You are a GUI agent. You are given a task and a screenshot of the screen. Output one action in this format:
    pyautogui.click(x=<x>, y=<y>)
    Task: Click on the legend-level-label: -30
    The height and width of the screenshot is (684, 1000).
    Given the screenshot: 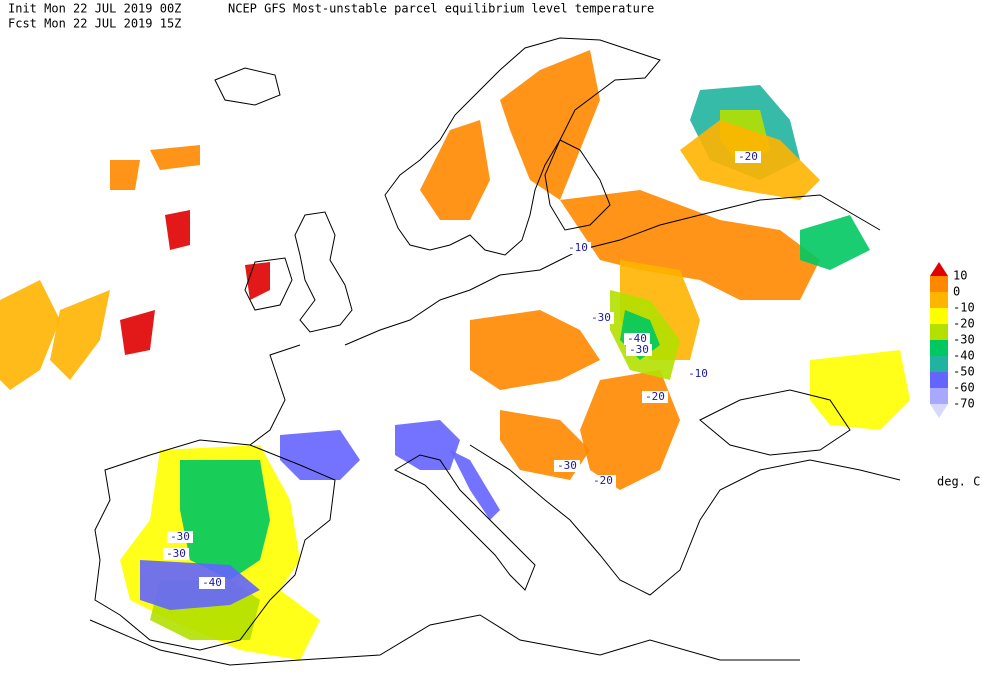 What is the action you would take?
    pyautogui.click(x=964, y=340)
    